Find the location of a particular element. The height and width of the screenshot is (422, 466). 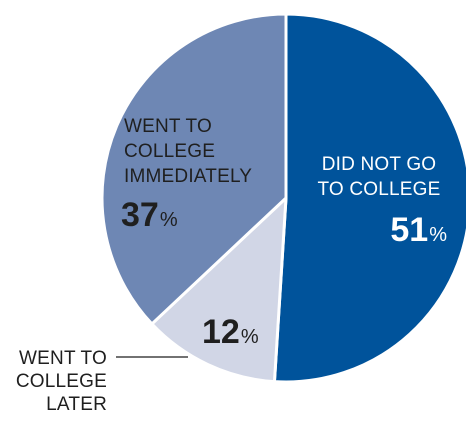

slice-went-later is located at coordinates (219, 290).